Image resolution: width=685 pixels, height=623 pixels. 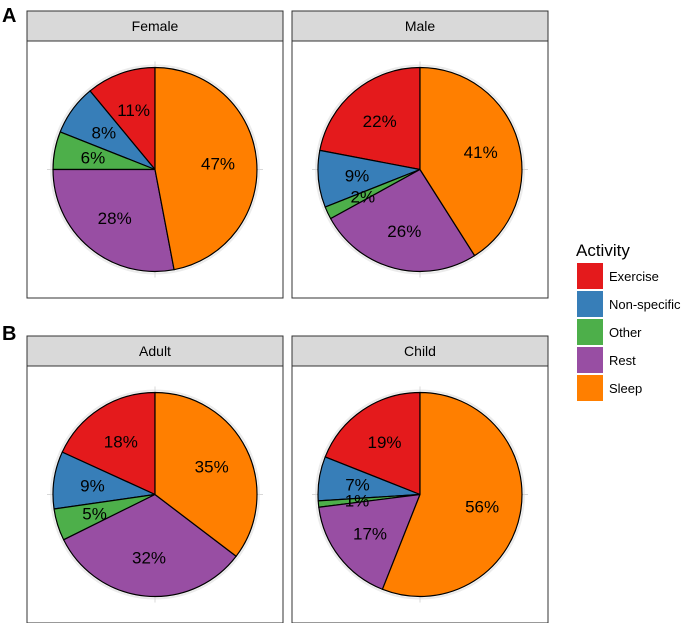 What do you see at coordinates (93, 158) in the screenshot?
I see `slice-label-other: 6%` at bounding box center [93, 158].